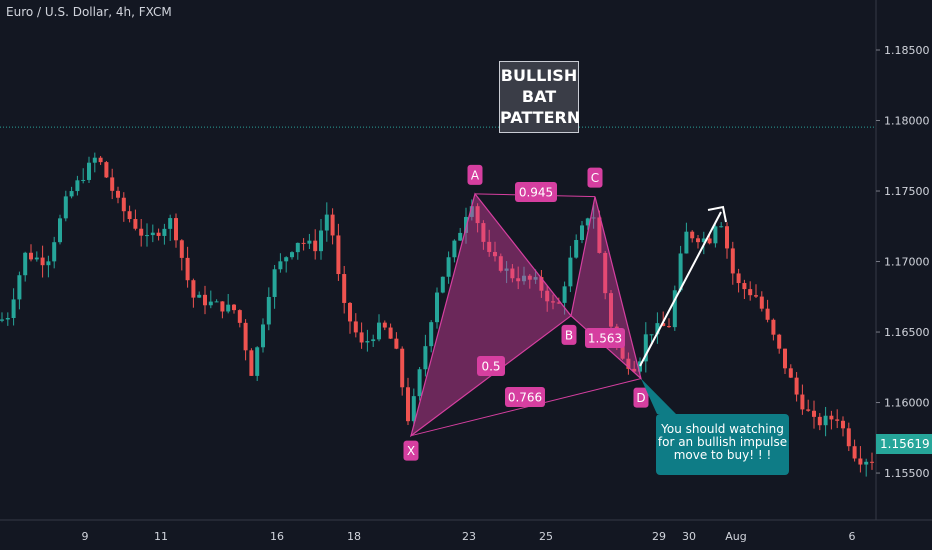  I want to click on pattern-point-a-bg, so click(475, 174).